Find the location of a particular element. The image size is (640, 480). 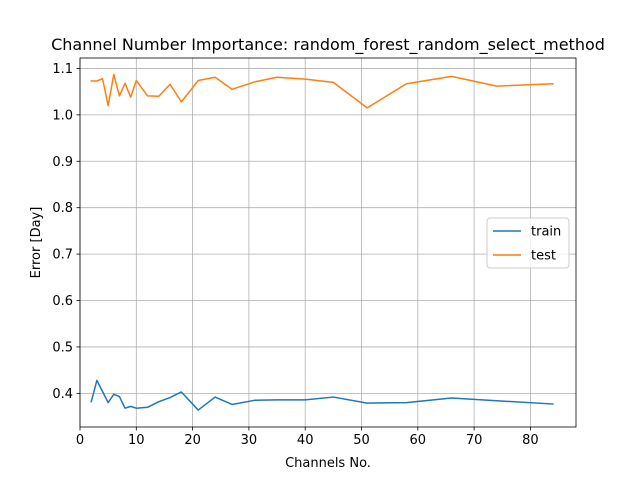

y-tick-label: 0.7 is located at coordinates (62, 255).